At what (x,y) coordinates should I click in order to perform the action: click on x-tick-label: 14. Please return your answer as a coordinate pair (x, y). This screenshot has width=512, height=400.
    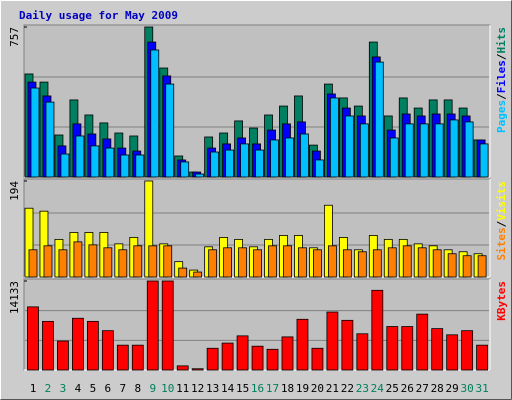
    Looking at the image, I should click on (228, 388).